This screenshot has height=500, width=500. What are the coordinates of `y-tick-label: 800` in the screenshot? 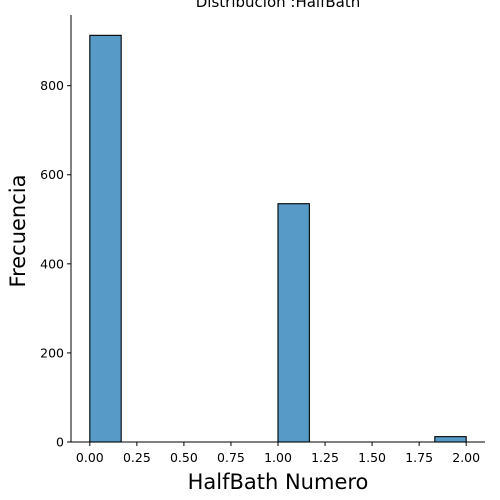 It's located at (52, 85).